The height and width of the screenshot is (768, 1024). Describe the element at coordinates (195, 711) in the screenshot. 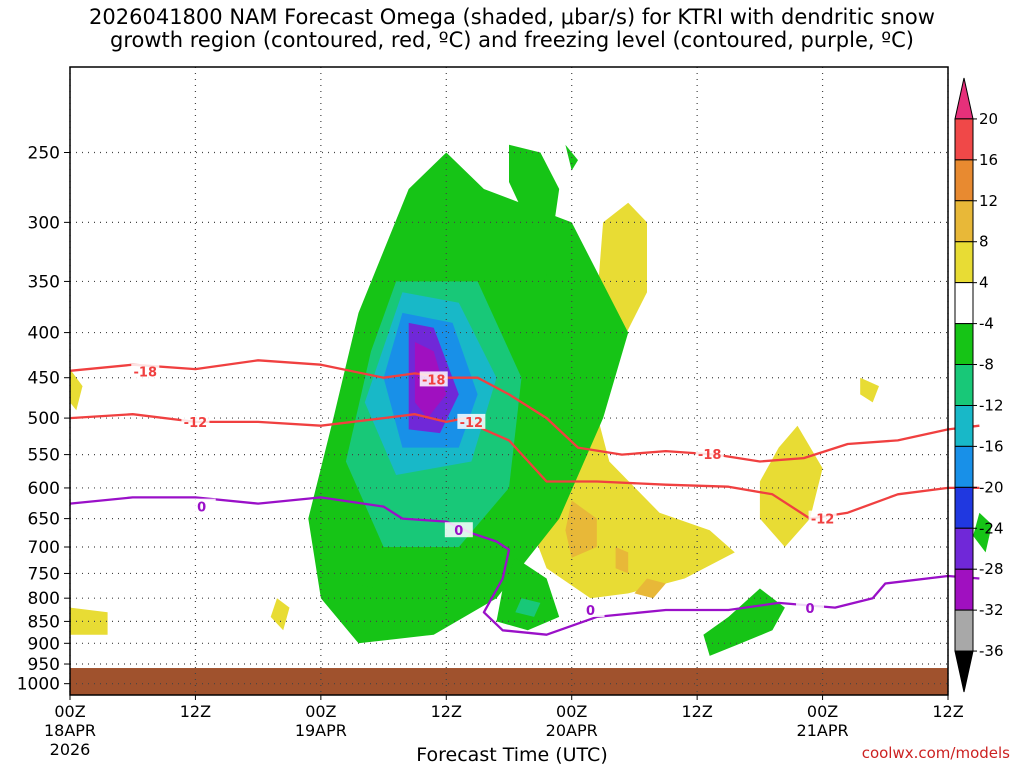

I see `x-tick-label-12: 12Z` at that location.